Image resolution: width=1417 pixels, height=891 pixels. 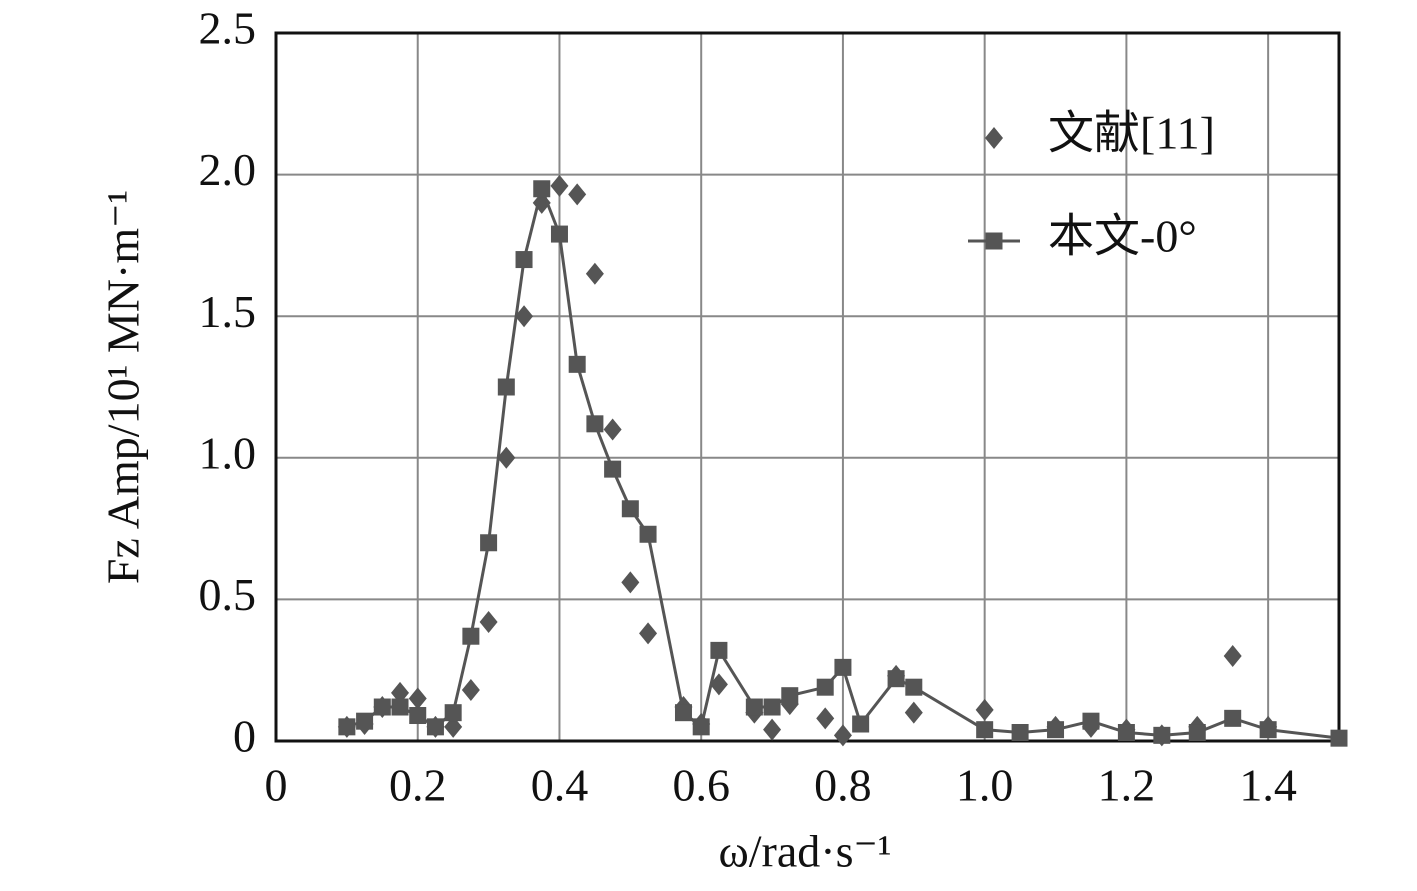 I want to click on y-tick-label: 1.5, so click(x=228, y=311).